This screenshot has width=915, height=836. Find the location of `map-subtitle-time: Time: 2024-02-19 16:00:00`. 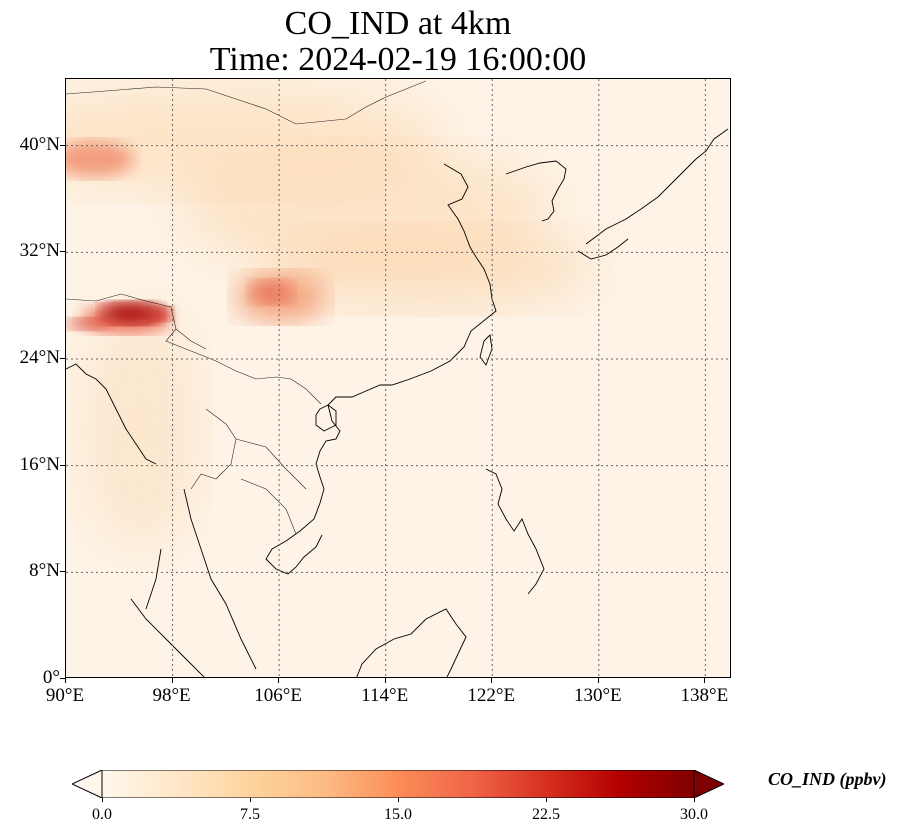

map-subtitle-time: Time: 2024-02-19 16:00:00 is located at coordinates (398, 59).